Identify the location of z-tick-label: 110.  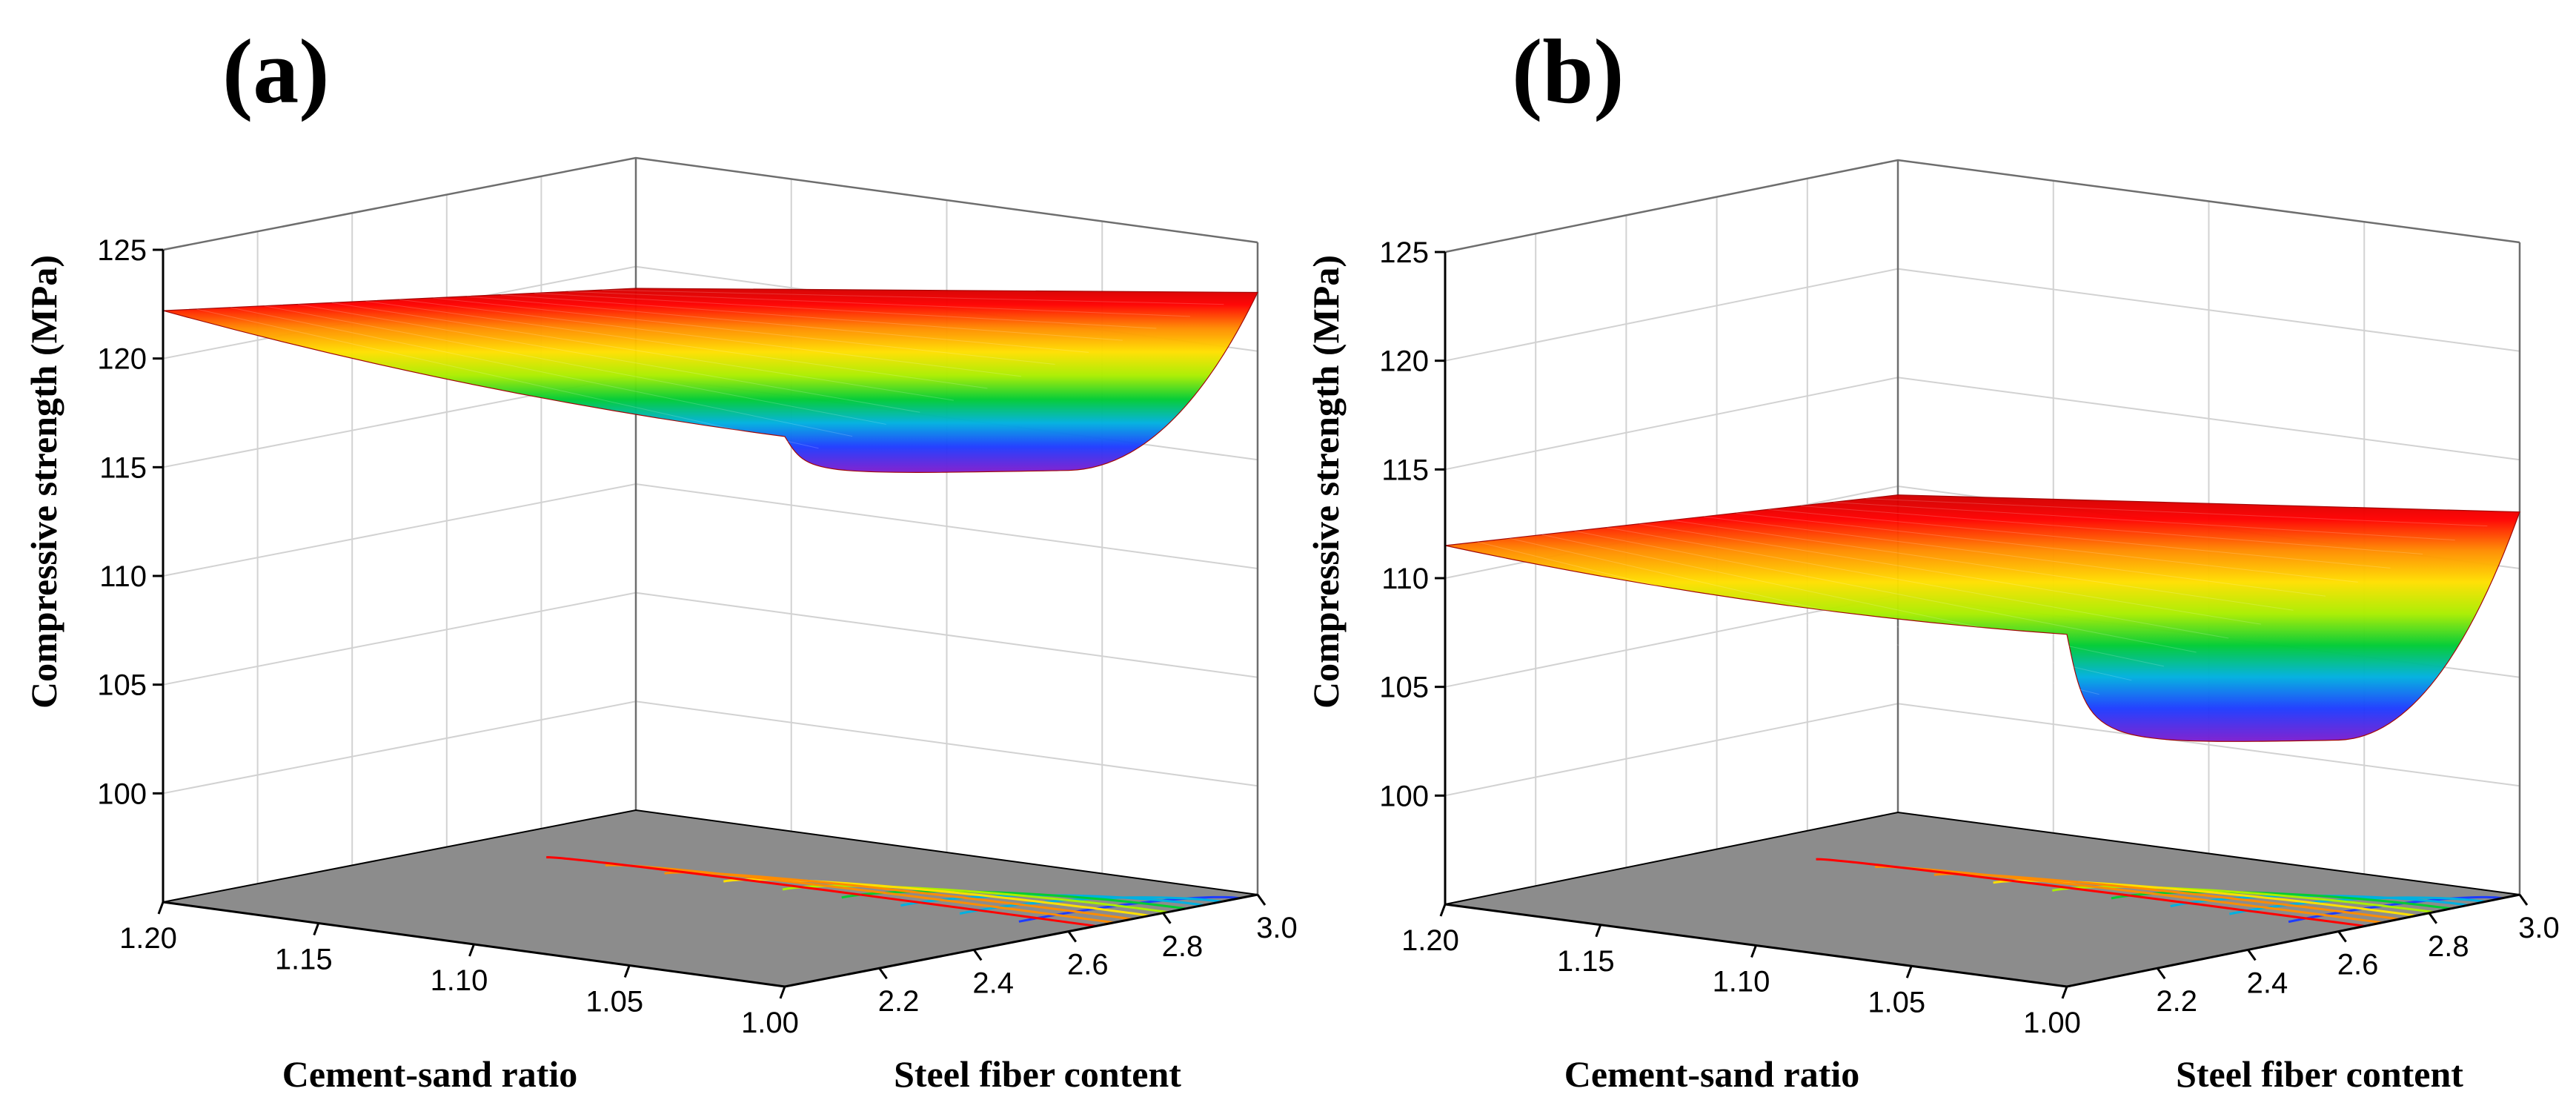
(1405, 579).